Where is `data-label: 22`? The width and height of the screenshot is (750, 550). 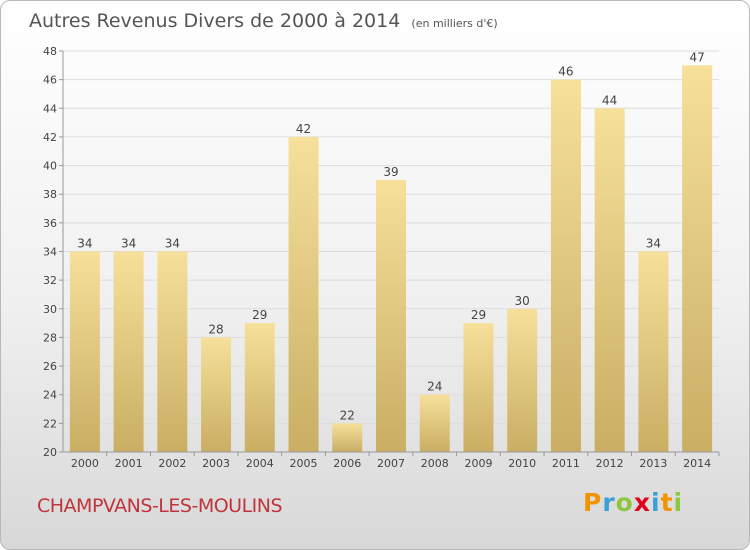 data-label: 22 is located at coordinates (347, 415).